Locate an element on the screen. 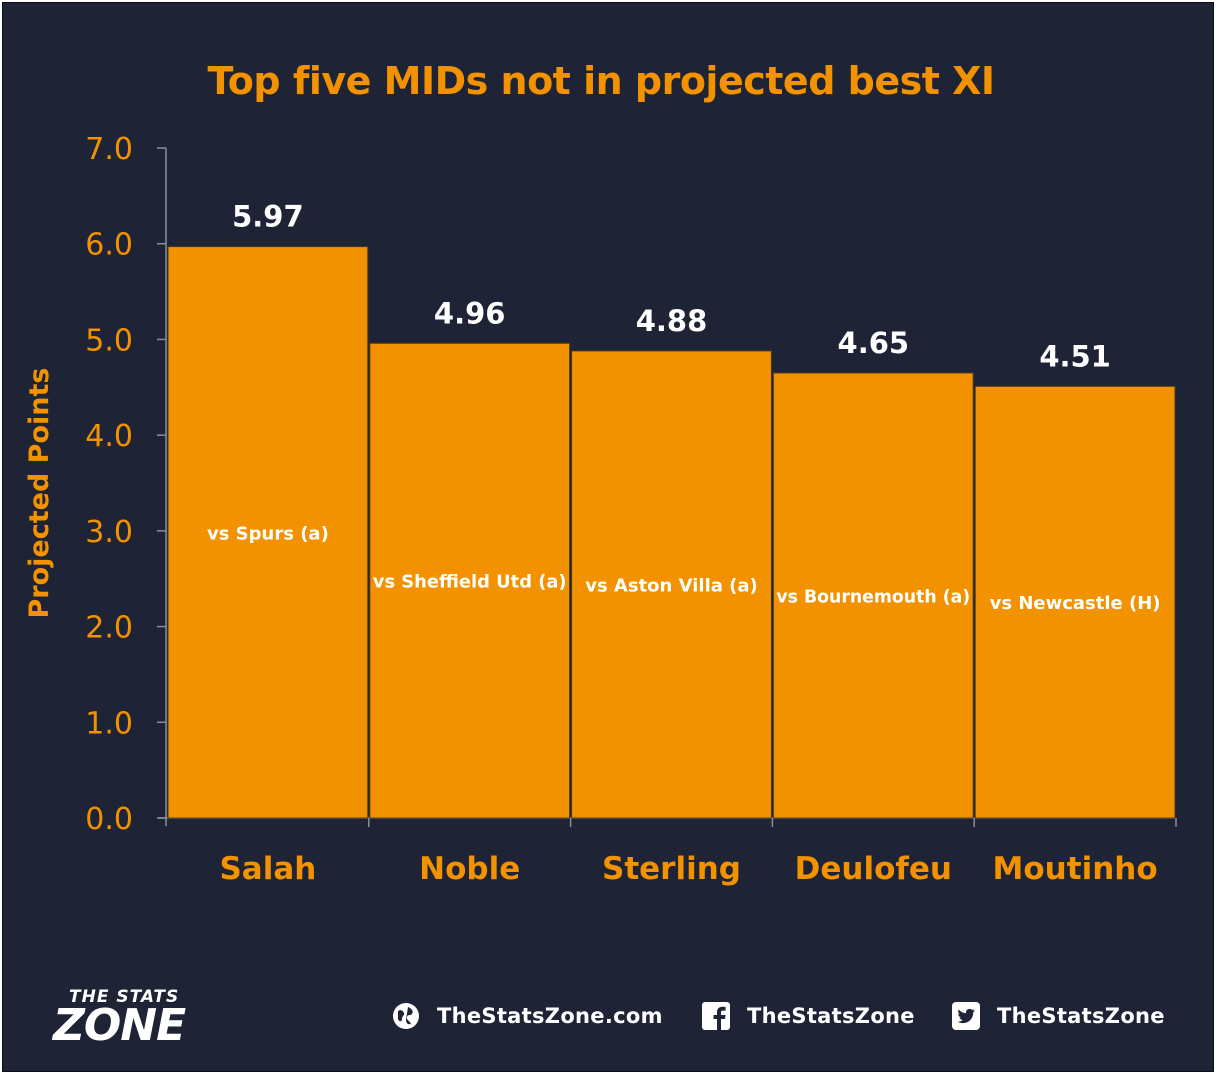 The height and width of the screenshot is (1076, 1219). bar-fixture-label: vs Bournemouth (a) is located at coordinates (873, 596).